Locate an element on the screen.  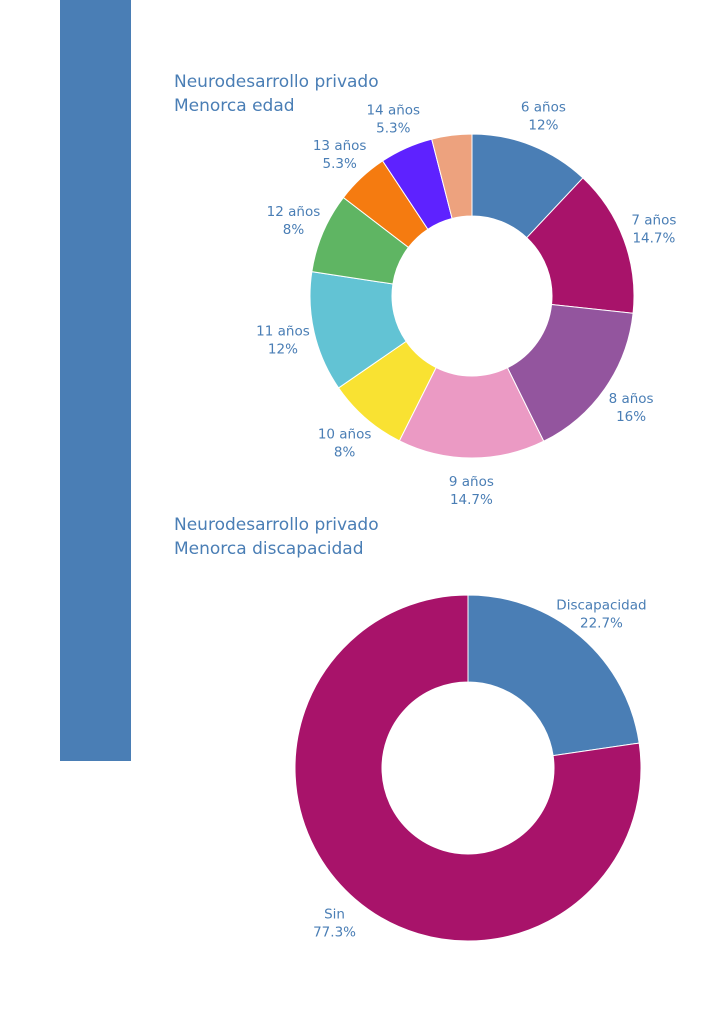
decorative-sidebar-bar is located at coordinates (95, 380).